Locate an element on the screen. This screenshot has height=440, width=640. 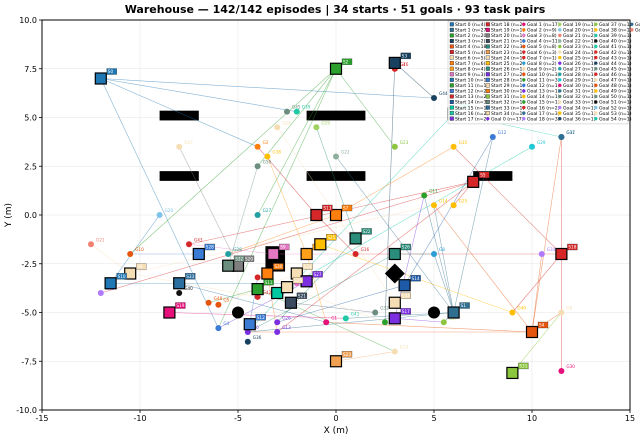
start-label: S2 is located at coordinates (346, 61).